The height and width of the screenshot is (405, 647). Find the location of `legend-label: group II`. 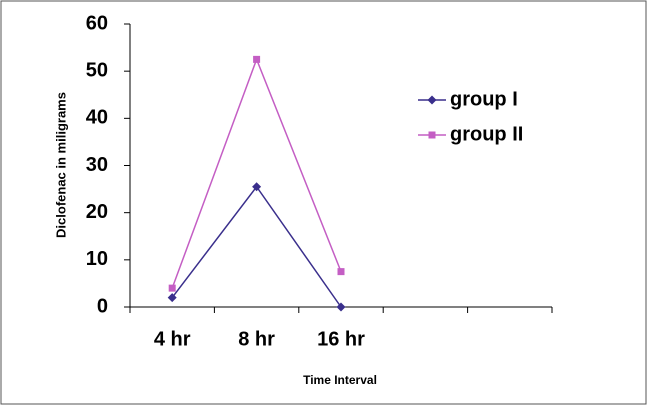

legend-label: group II is located at coordinates (486, 134).